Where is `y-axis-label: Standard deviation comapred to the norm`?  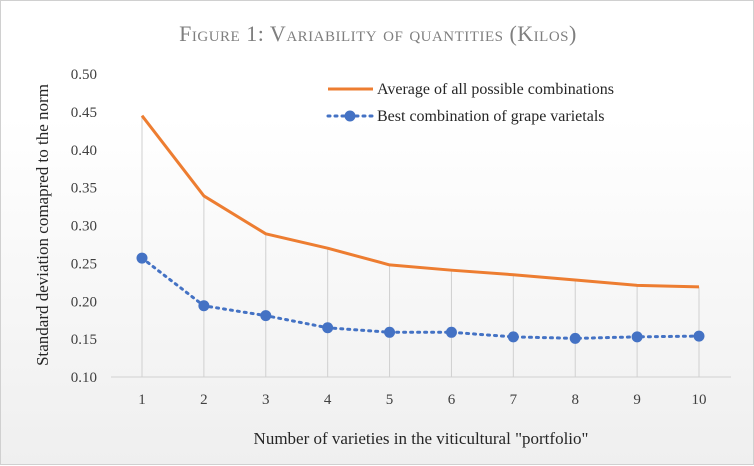
y-axis-label: Standard deviation comapred to the norm is located at coordinates (42, 225).